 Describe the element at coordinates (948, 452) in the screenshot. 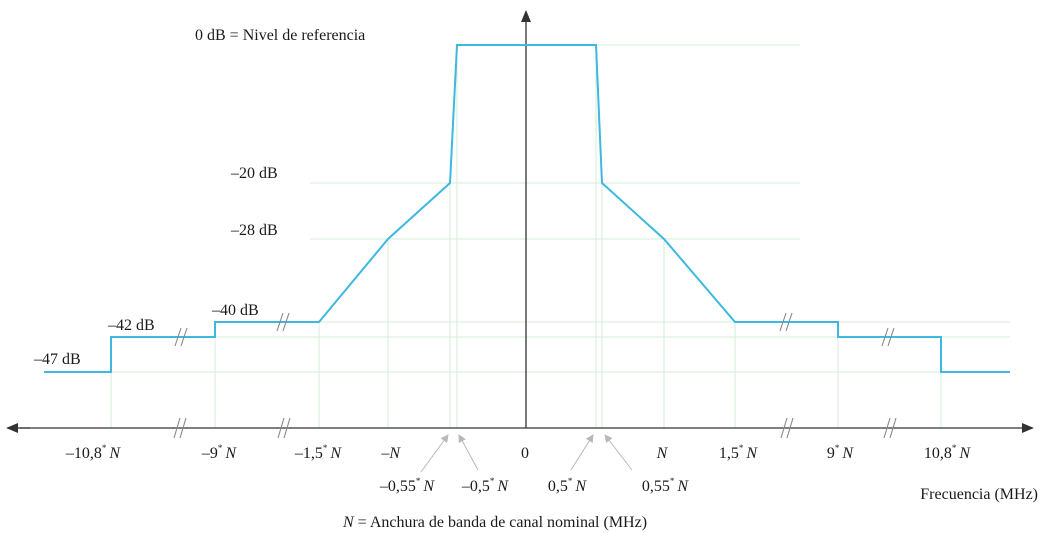

I see `freq-label-p108: 10,8* N` at that location.